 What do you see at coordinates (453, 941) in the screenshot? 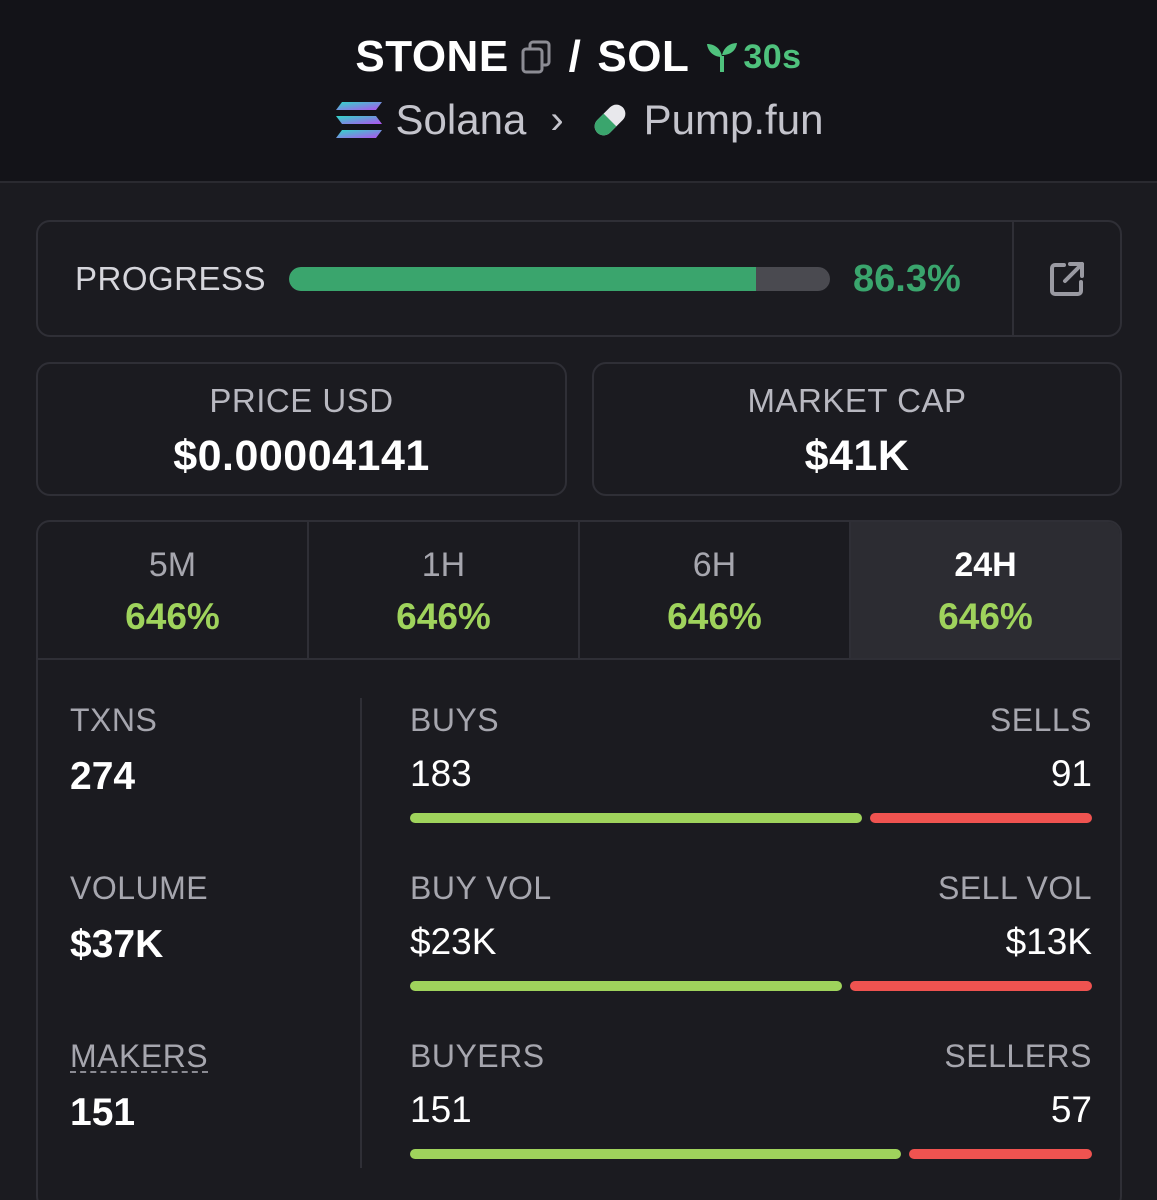
I see `buy-vol-value: $23K` at bounding box center [453, 941].